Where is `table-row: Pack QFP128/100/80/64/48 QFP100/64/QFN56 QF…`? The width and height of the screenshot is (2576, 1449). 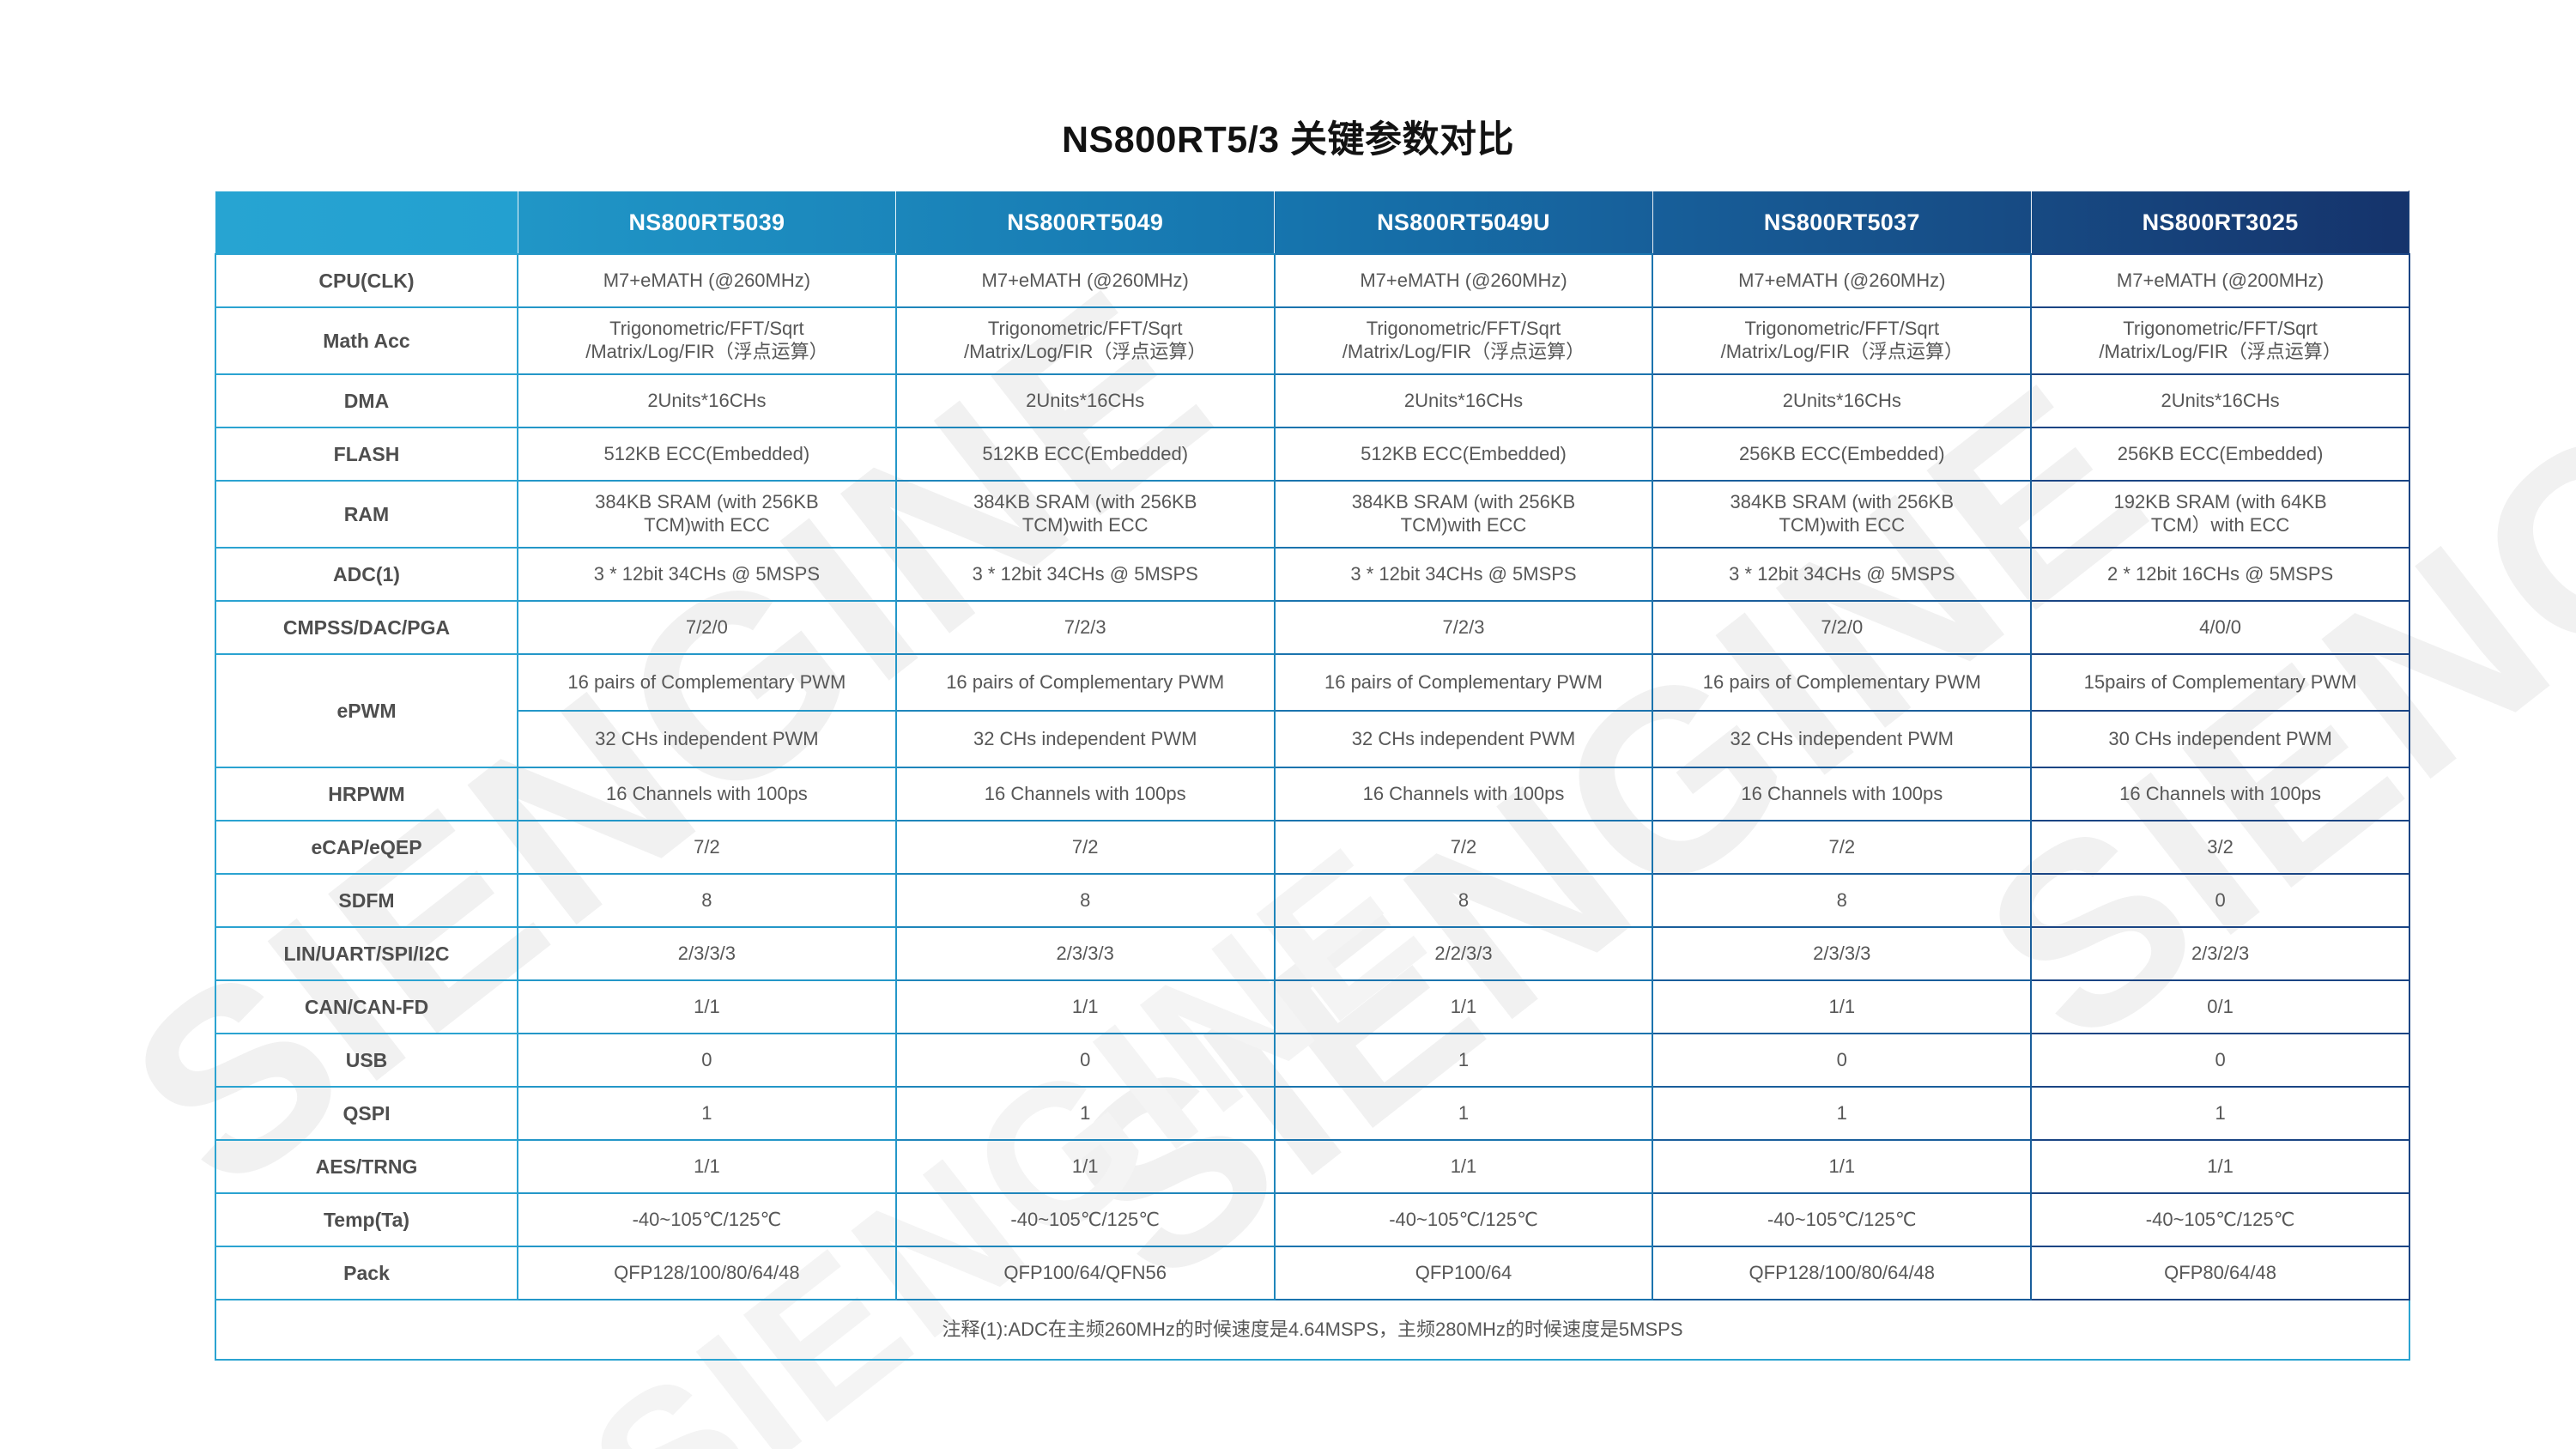 table-row: Pack QFP128/100/80/64/48 QFP100/64/QFN56 QF… is located at coordinates (1312, 1273).